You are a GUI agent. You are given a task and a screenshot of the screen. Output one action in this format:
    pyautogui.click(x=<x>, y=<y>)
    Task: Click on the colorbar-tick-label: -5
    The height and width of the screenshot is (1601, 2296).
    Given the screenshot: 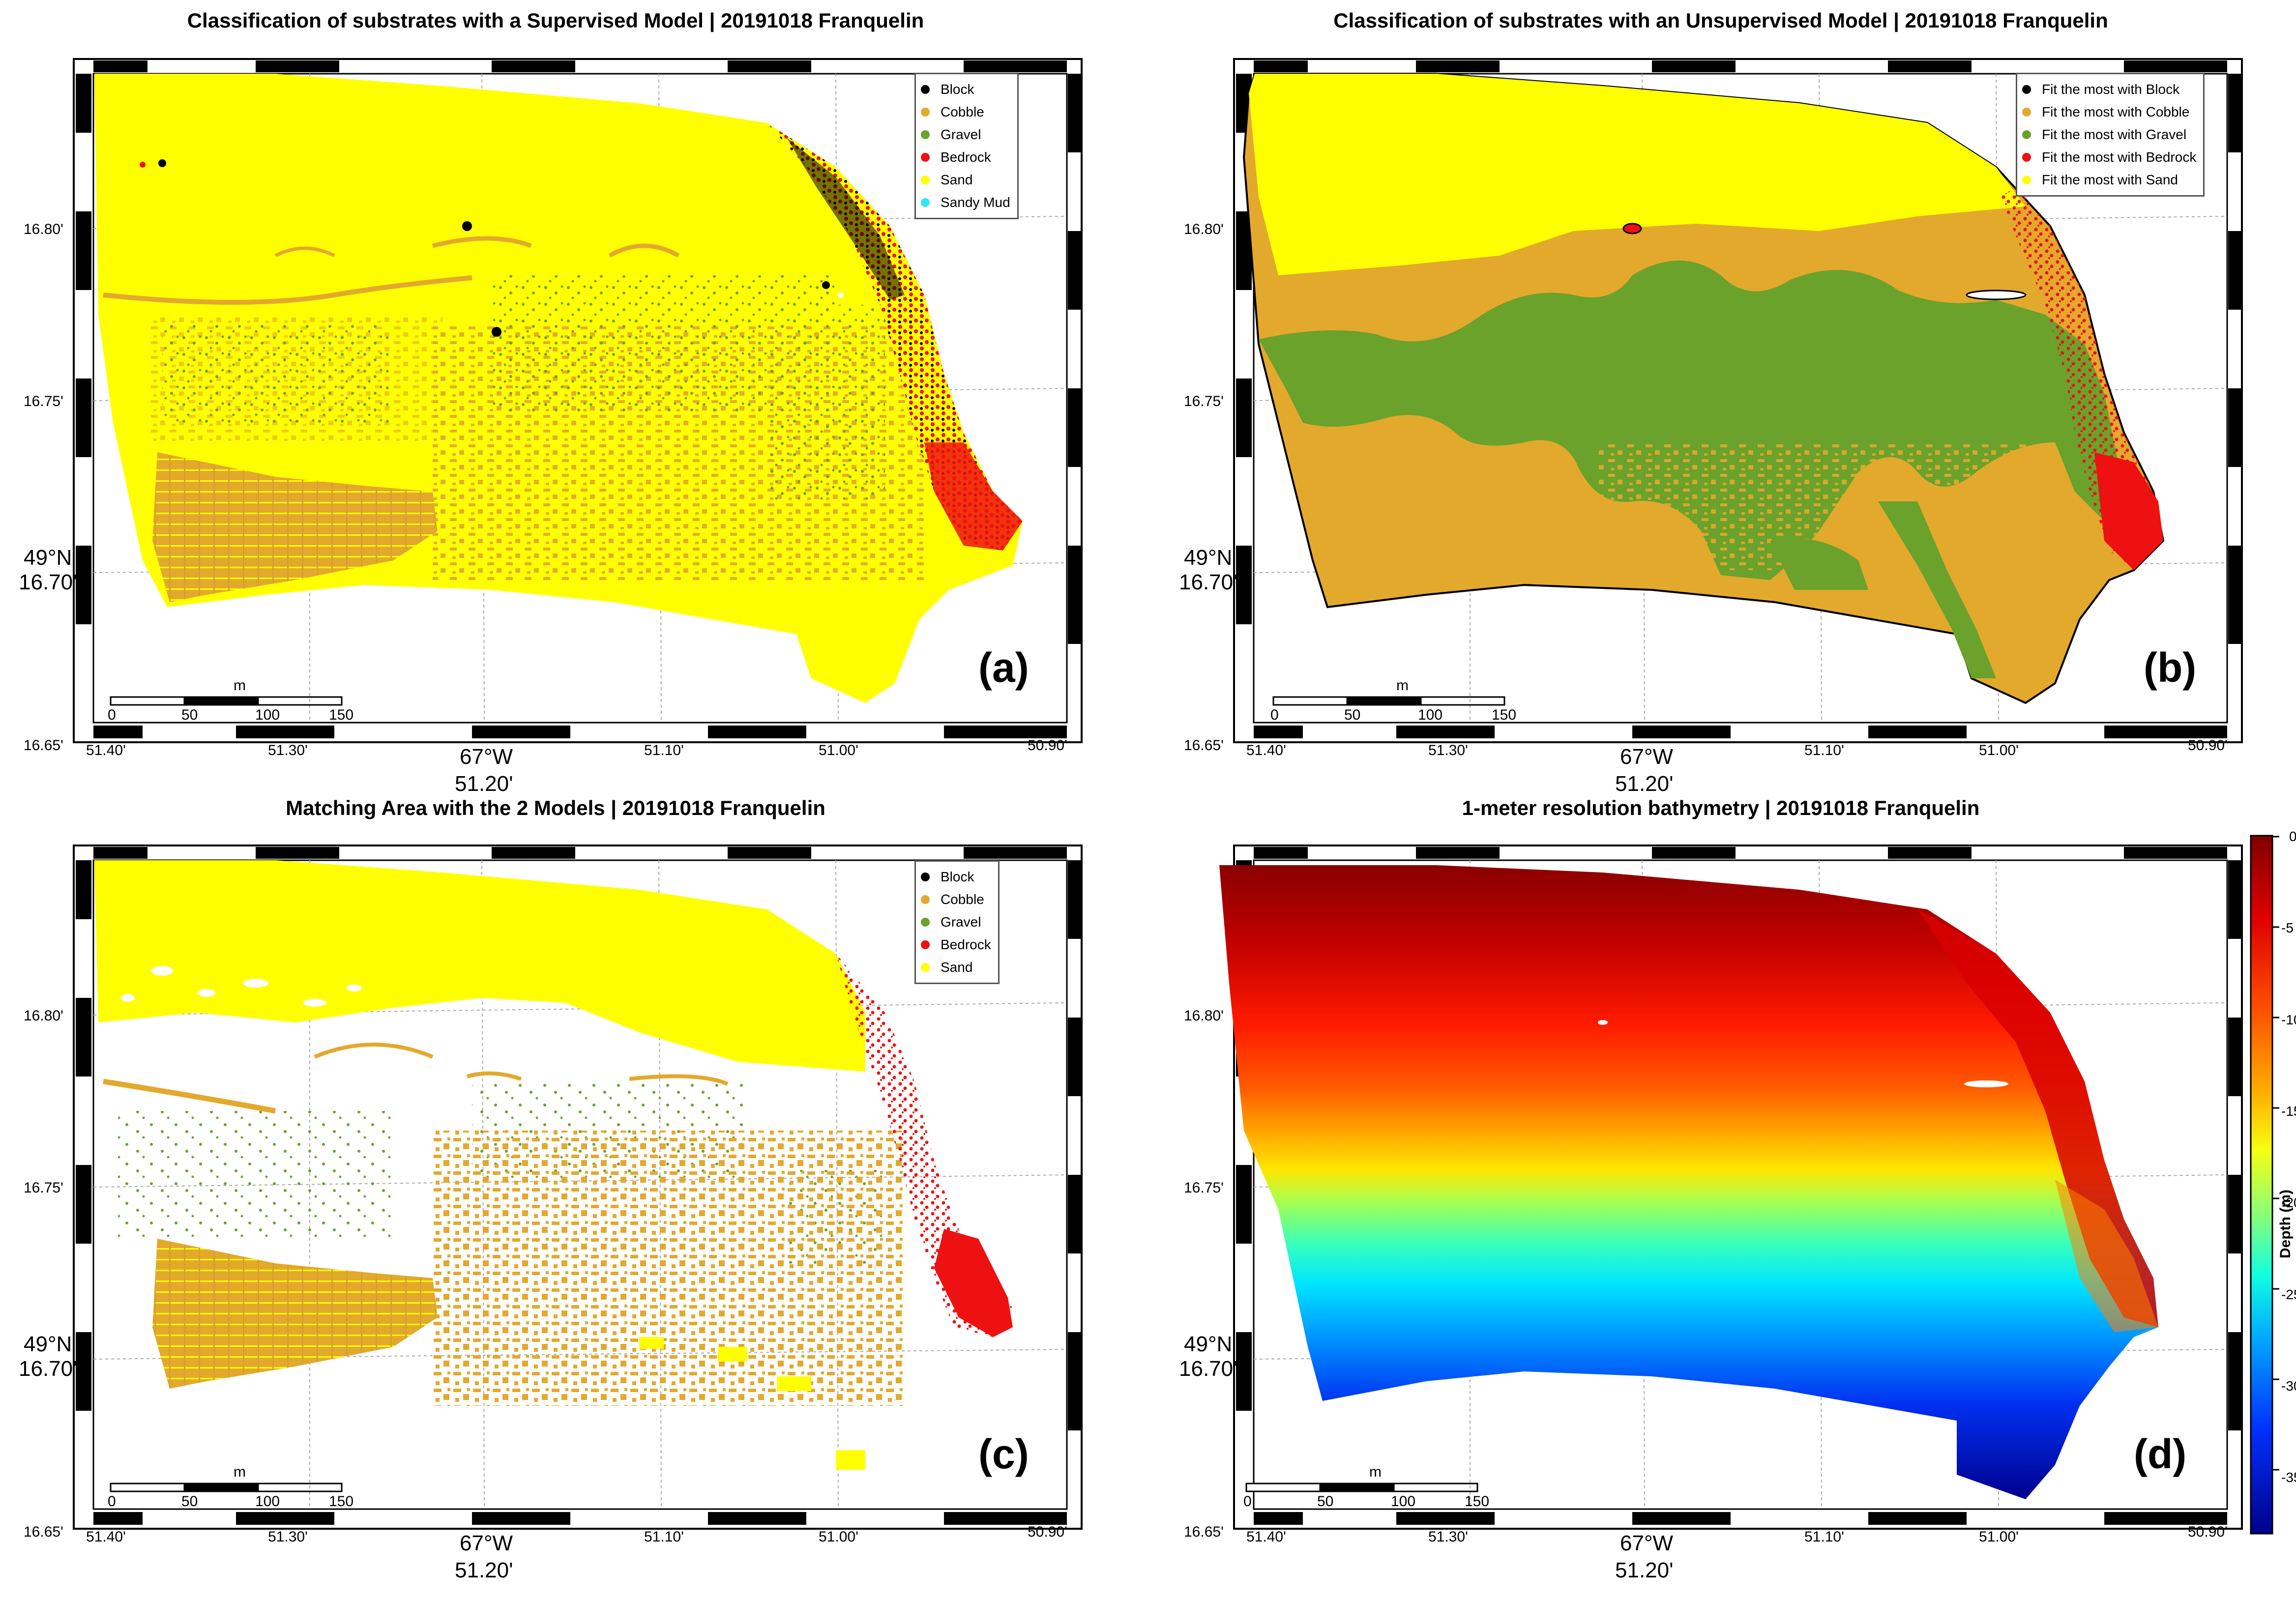 What is the action you would take?
    pyautogui.click(x=2287, y=928)
    